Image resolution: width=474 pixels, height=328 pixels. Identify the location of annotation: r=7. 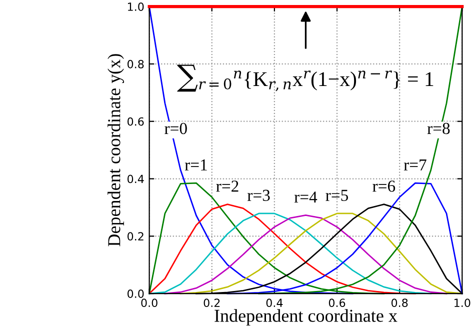
(415, 164).